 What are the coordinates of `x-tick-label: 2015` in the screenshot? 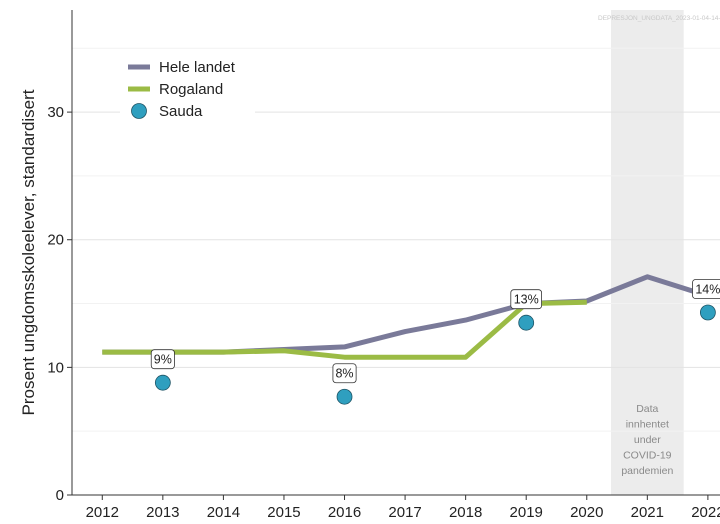 It's located at (283, 511).